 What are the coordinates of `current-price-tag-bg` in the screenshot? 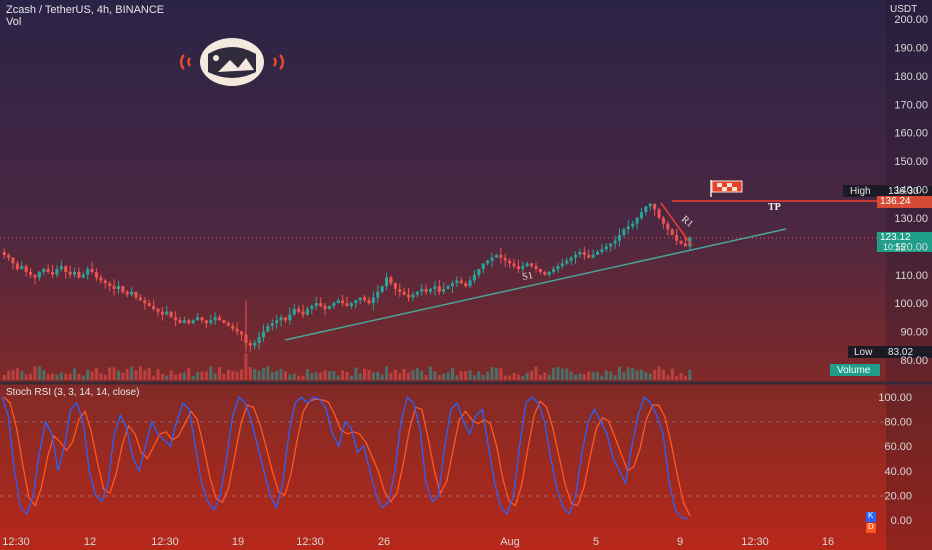 It's located at (904, 242).